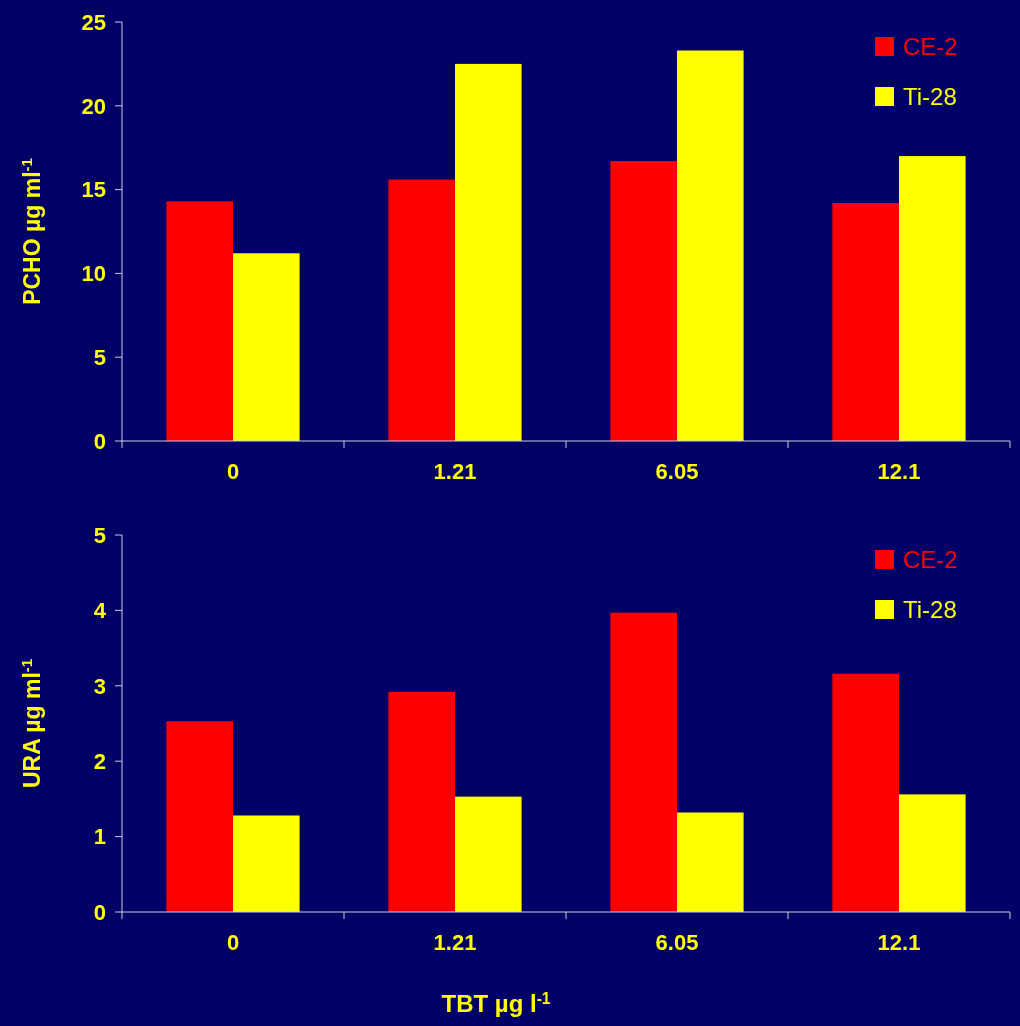 The height and width of the screenshot is (1026, 1020). Describe the element at coordinates (93, 22) in the screenshot. I see `y-tick-label: 25` at that location.